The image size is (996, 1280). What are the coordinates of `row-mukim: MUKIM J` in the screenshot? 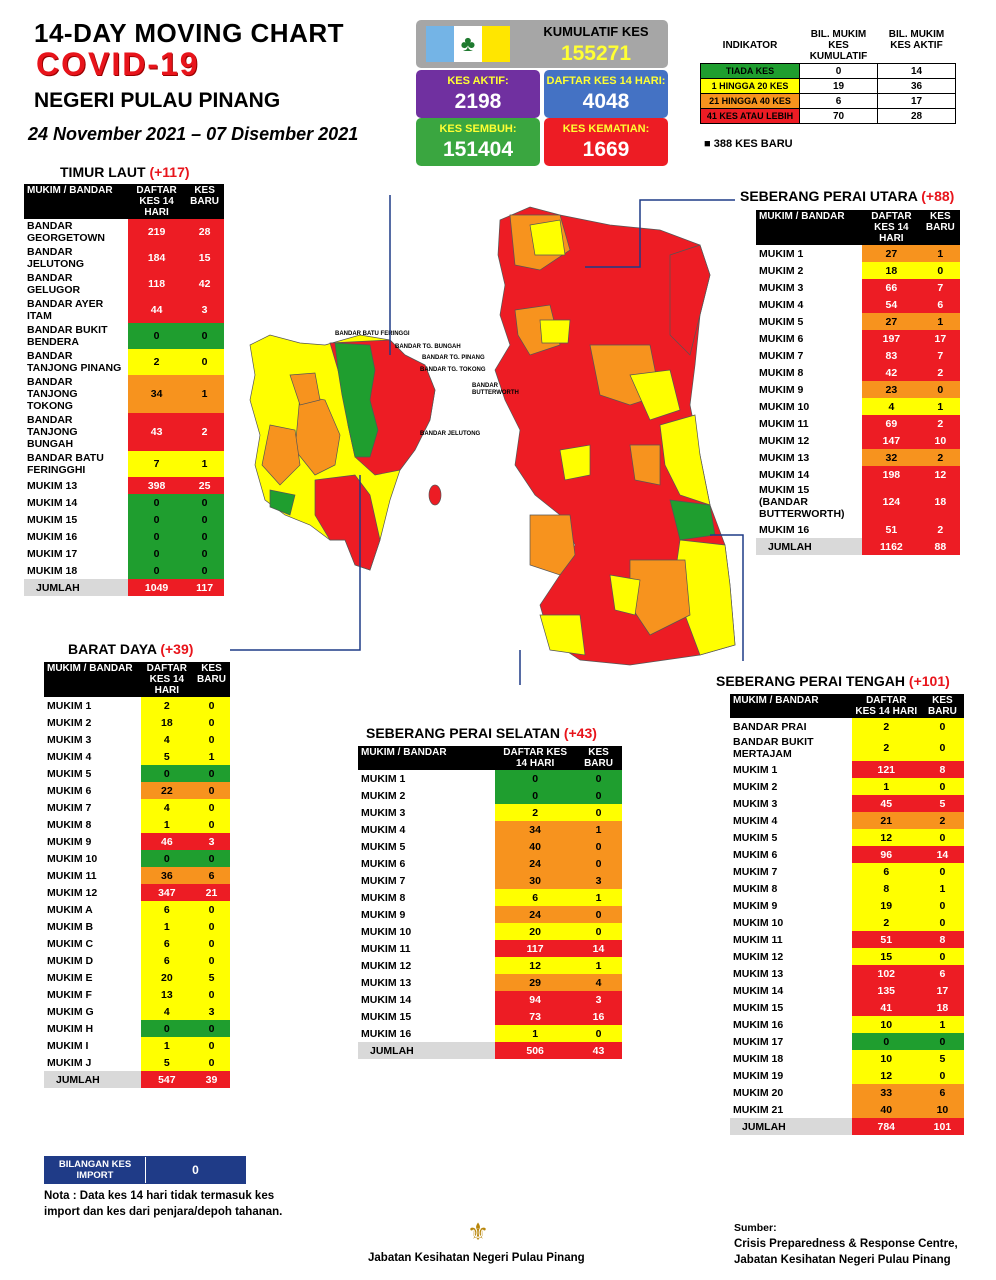 It's located at (92, 1062).